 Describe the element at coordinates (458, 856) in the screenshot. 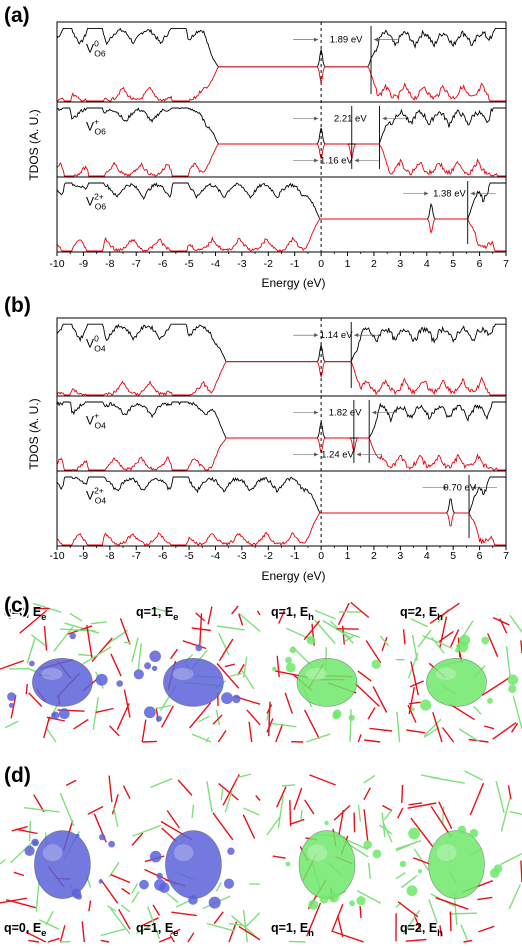

I see `isosurface-image: q=2, Eh` at that location.